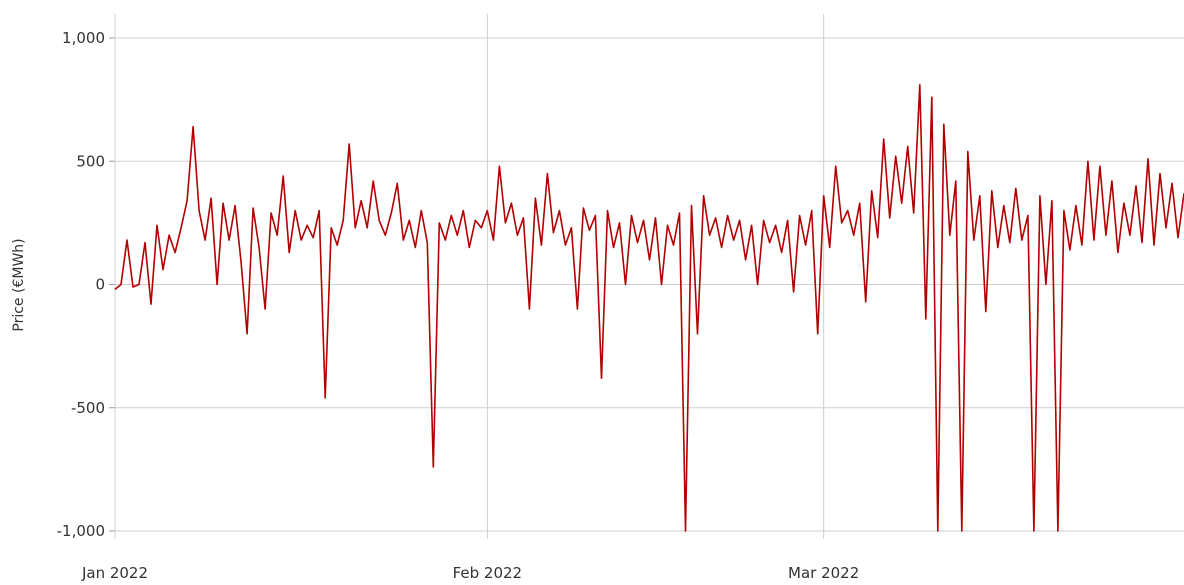 Image resolution: width=1184 pixels, height=585 pixels. Describe the element at coordinates (114, 573) in the screenshot. I see `x-tick-label: Jan 2022` at that location.